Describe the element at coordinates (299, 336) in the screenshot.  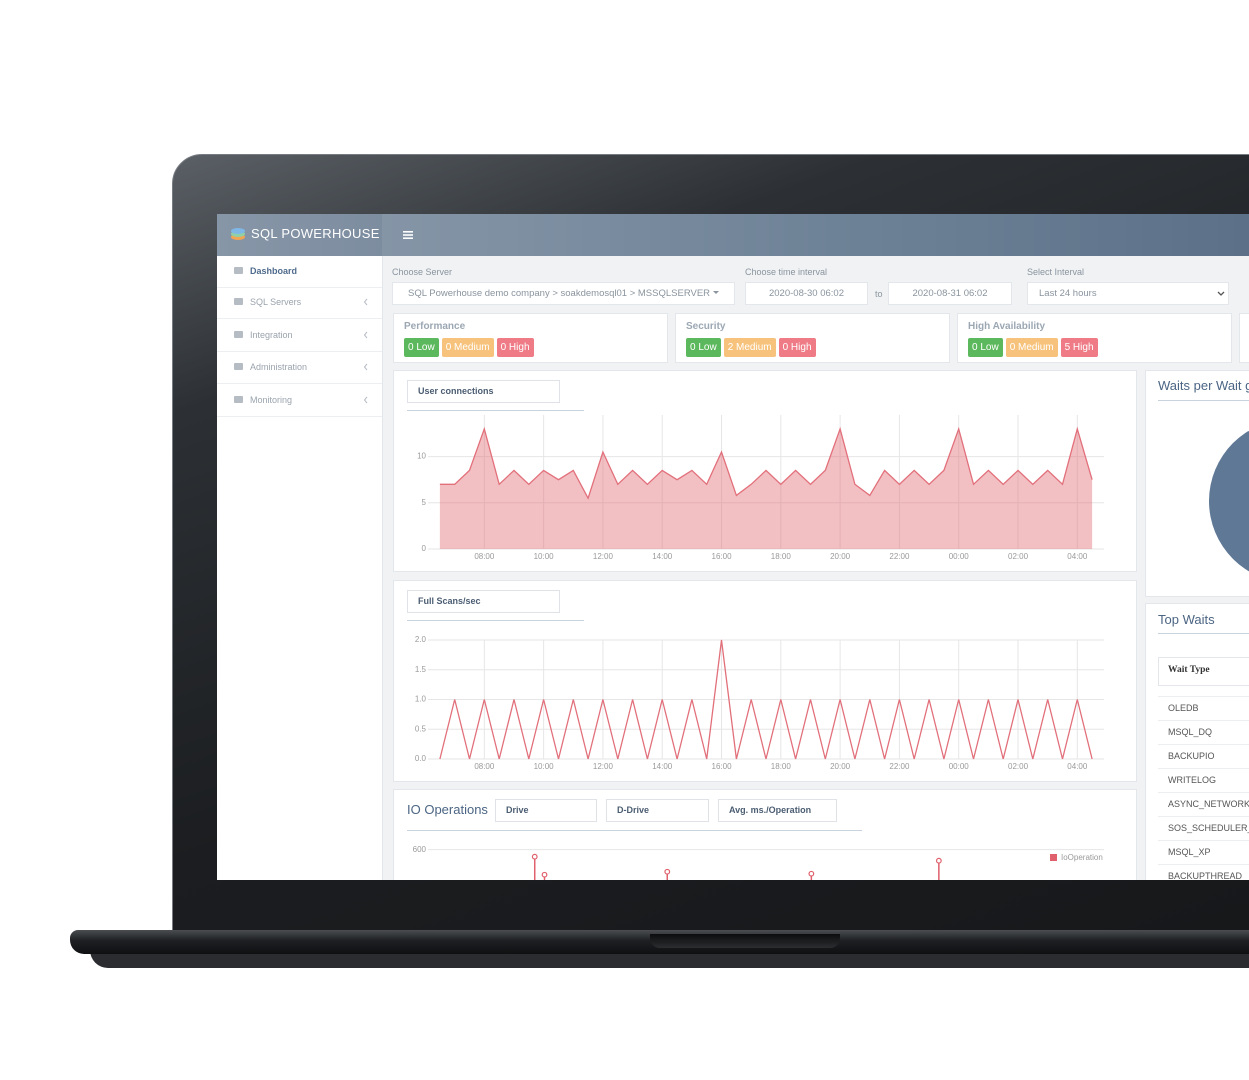
I see `nav-item: Integration` at that location.